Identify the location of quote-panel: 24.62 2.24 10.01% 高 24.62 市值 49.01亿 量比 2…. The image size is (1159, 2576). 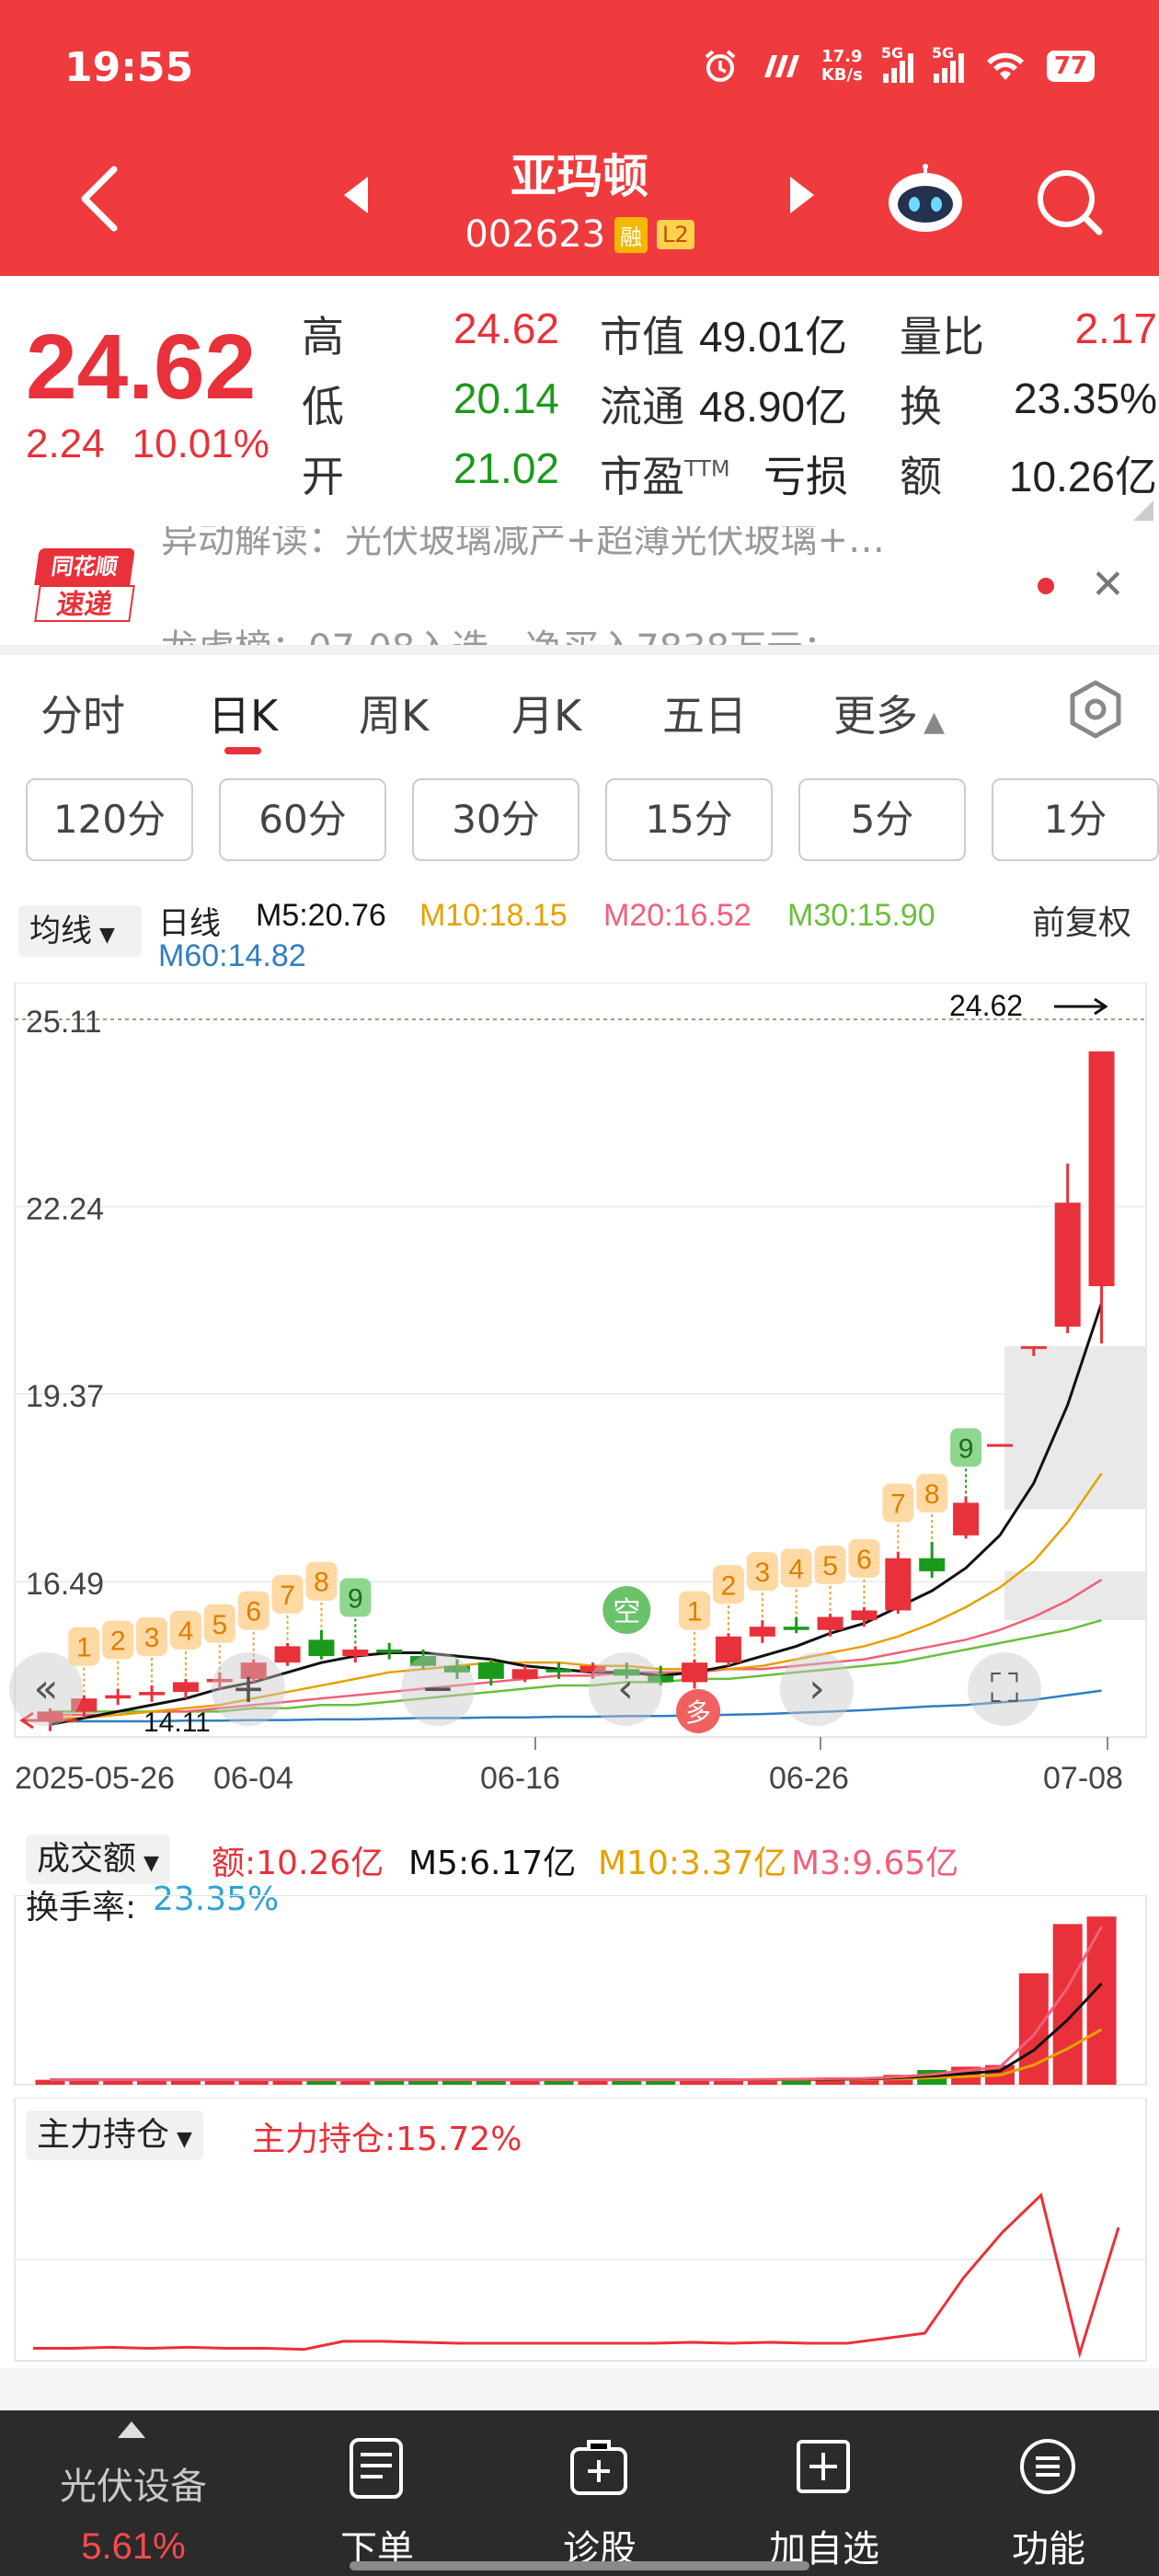
(579, 401).